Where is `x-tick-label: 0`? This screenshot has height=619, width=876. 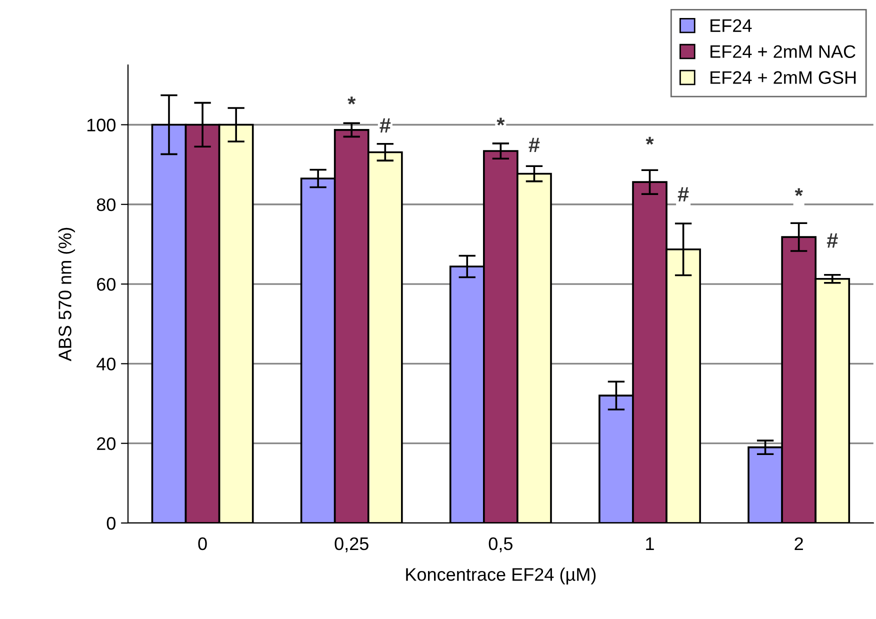 x-tick-label: 0 is located at coordinates (202, 543).